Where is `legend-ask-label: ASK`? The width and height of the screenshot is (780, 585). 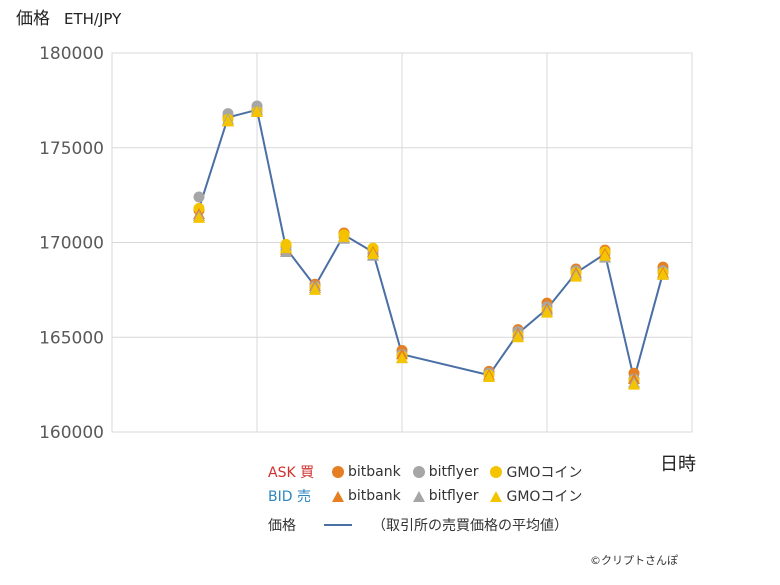 legend-ask-label: ASK is located at coordinates (282, 473).